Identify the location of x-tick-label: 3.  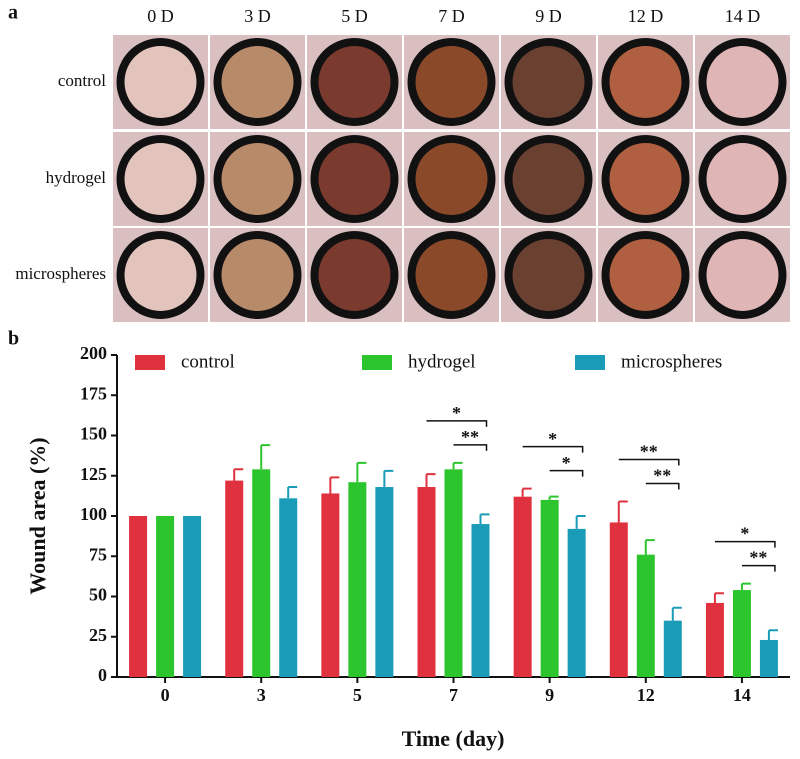
(261, 695).